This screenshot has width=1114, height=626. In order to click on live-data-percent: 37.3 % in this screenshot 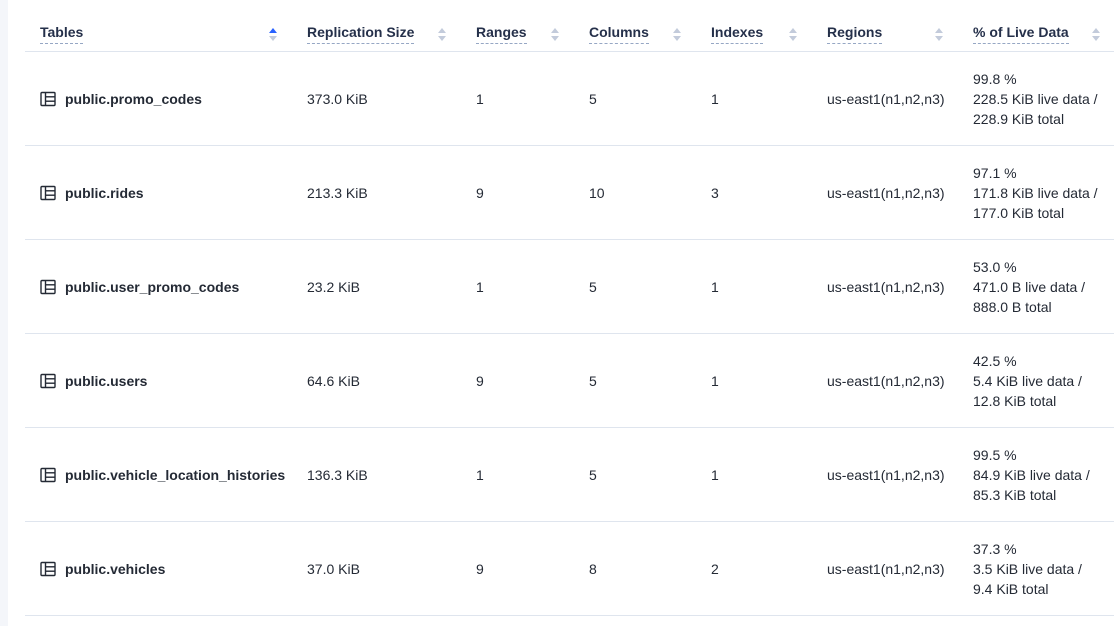, I will do `click(995, 549)`.